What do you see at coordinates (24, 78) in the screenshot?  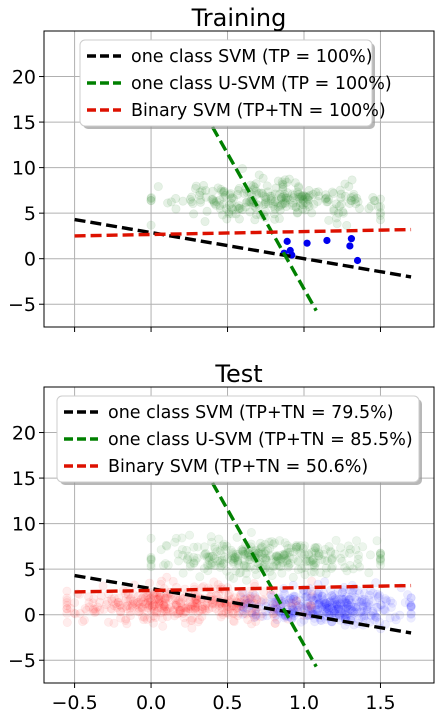 I see `y-tick-label: 20` at bounding box center [24, 78].